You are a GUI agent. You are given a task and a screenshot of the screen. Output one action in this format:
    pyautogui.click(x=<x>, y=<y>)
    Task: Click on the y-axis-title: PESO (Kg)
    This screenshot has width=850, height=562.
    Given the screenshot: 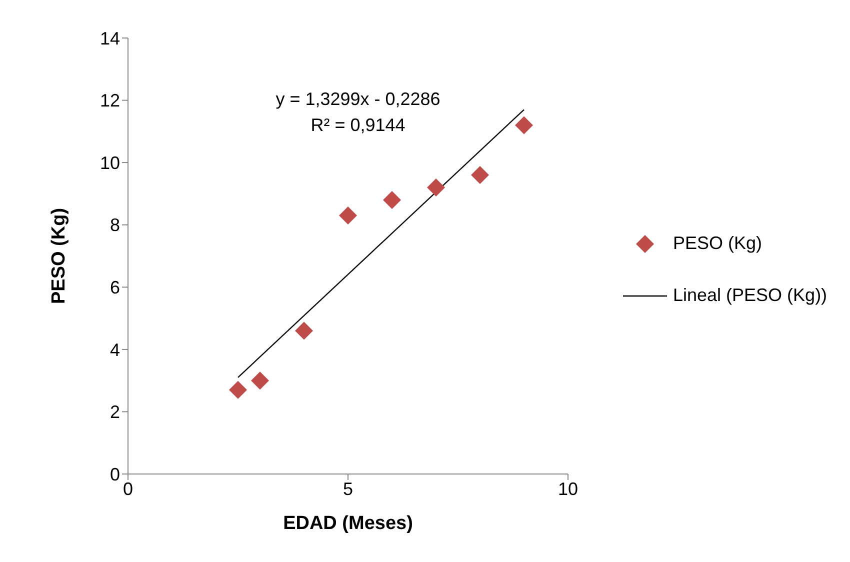 What is the action you would take?
    pyautogui.click(x=59, y=256)
    